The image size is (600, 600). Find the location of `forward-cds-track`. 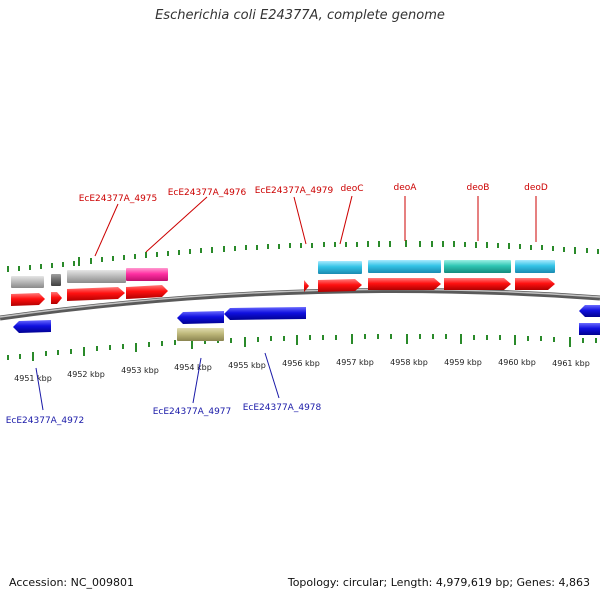

forward-cds-track is located at coordinates (283, 292).